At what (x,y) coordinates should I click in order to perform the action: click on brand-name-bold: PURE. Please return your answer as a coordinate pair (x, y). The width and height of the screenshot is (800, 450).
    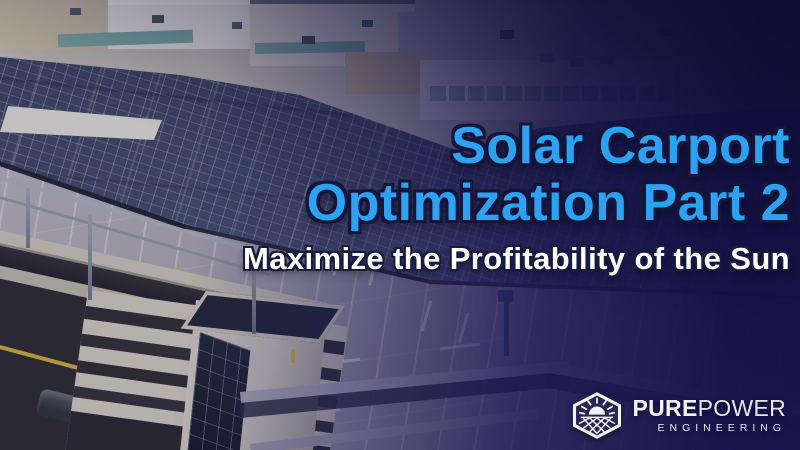
    Looking at the image, I should click on (665, 408).